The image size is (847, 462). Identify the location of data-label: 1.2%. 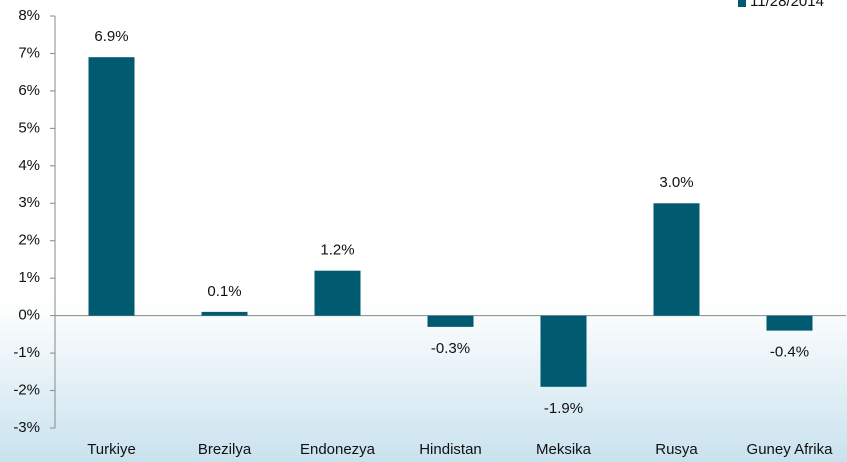
(337, 250).